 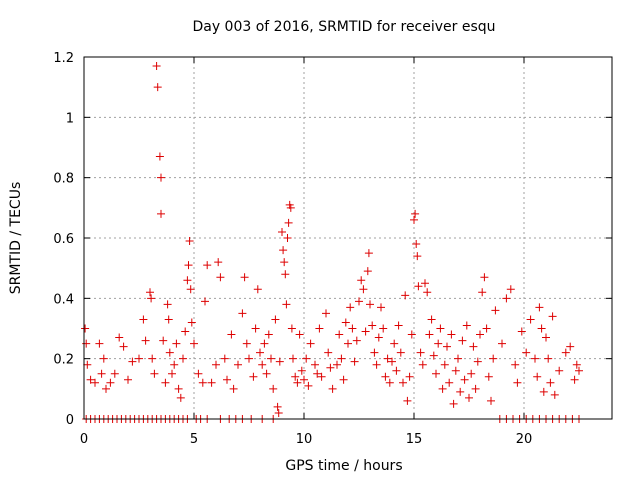 What do you see at coordinates (16, 238) in the screenshot?
I see `y-axis-title: SRMTID / TECUs` at bounding box center [16, 238].